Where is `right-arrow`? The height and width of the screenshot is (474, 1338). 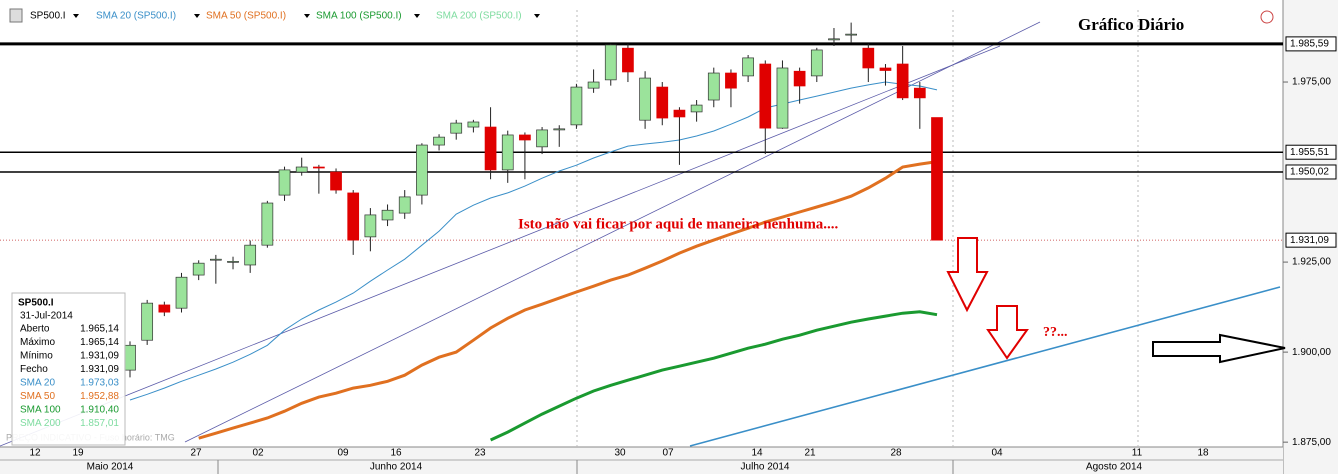 right-arrow is located at coordinates (1219, 348).